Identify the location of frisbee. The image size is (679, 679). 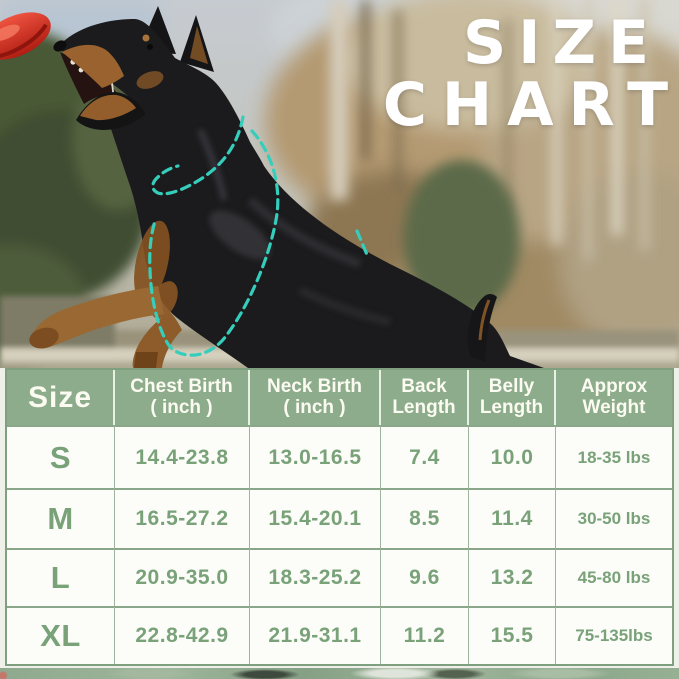
(25, 36).